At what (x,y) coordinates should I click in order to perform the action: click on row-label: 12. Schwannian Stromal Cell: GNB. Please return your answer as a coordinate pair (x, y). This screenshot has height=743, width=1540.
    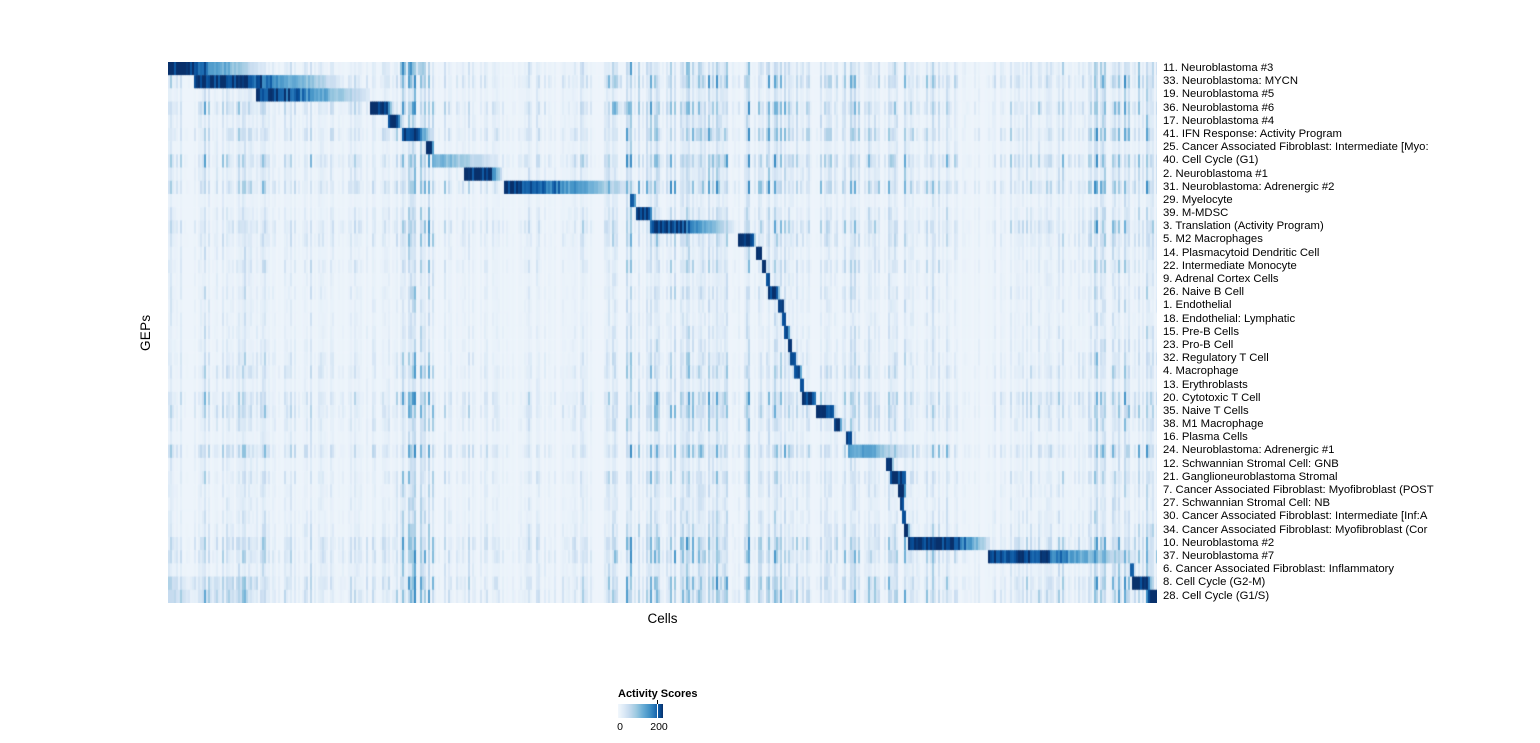
    Looking at the image, I should click on (1251, 463).